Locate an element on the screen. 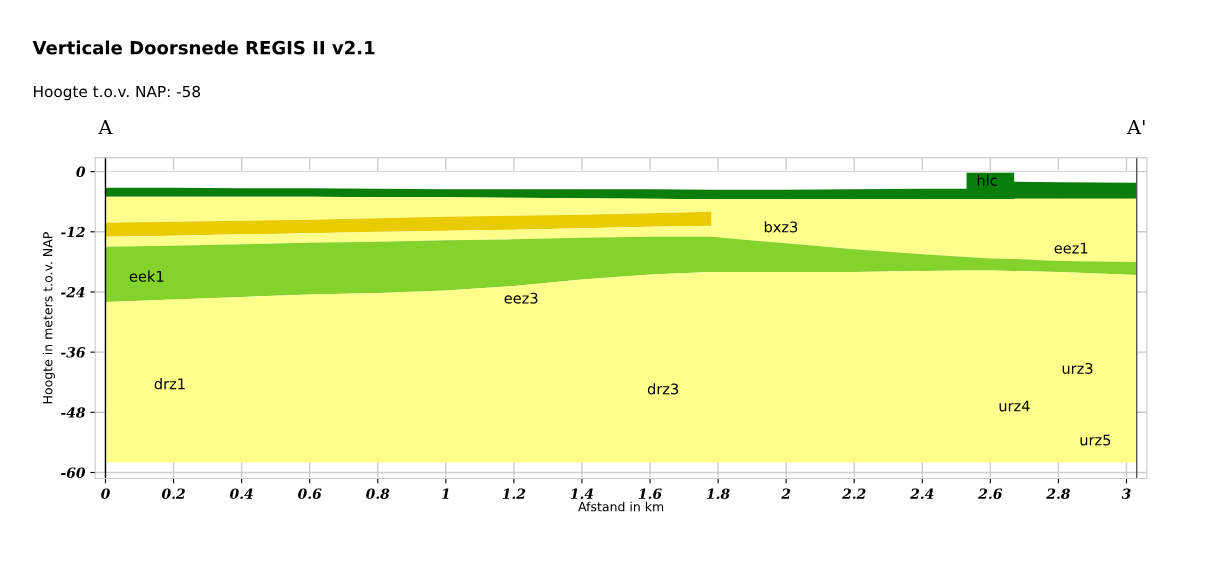 The width and height of the screenshot is (1206, 571). annotation: urz5 is located at coordinates (1095, 440).